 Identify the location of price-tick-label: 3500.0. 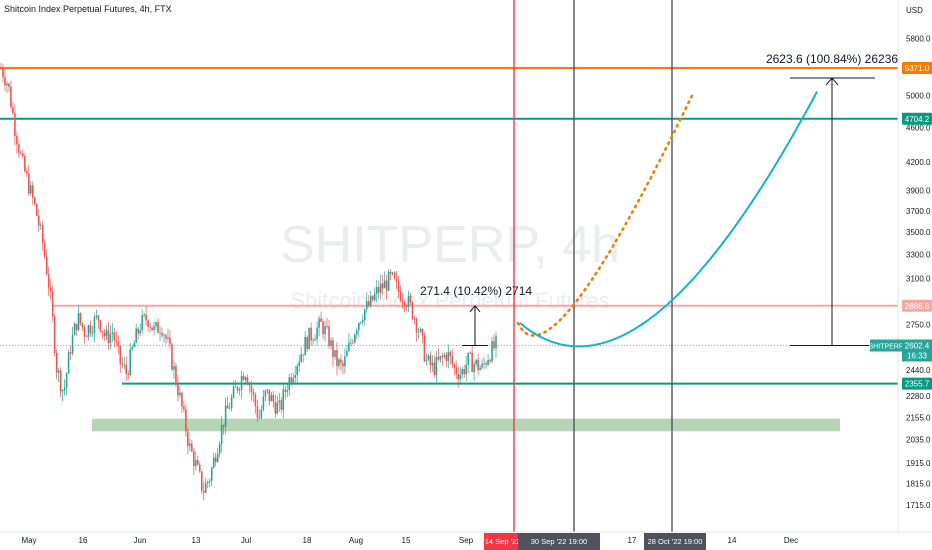
(918, 232).